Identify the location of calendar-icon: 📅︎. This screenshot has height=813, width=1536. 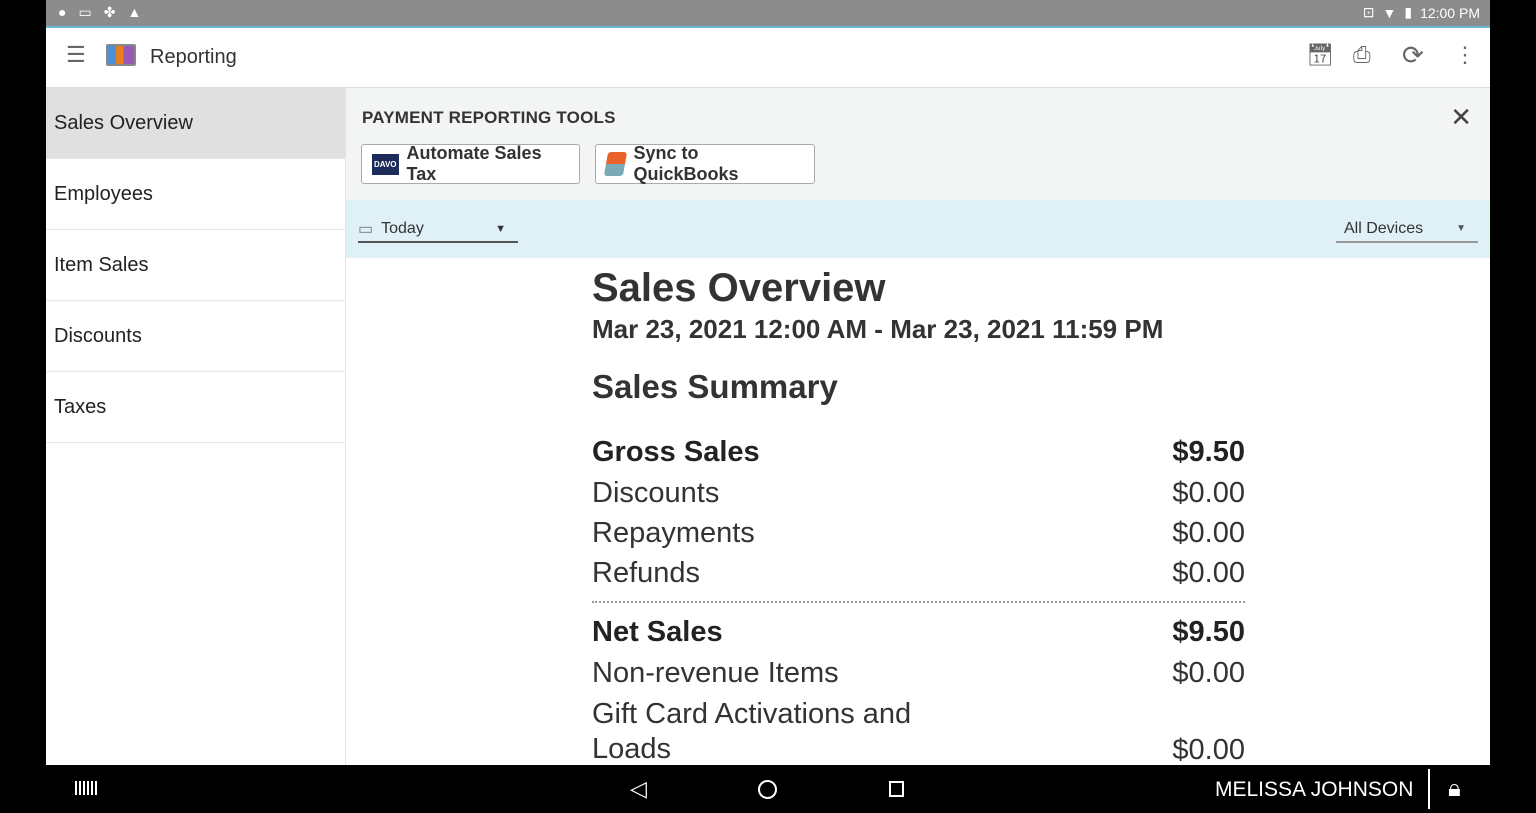
(1320, 54).